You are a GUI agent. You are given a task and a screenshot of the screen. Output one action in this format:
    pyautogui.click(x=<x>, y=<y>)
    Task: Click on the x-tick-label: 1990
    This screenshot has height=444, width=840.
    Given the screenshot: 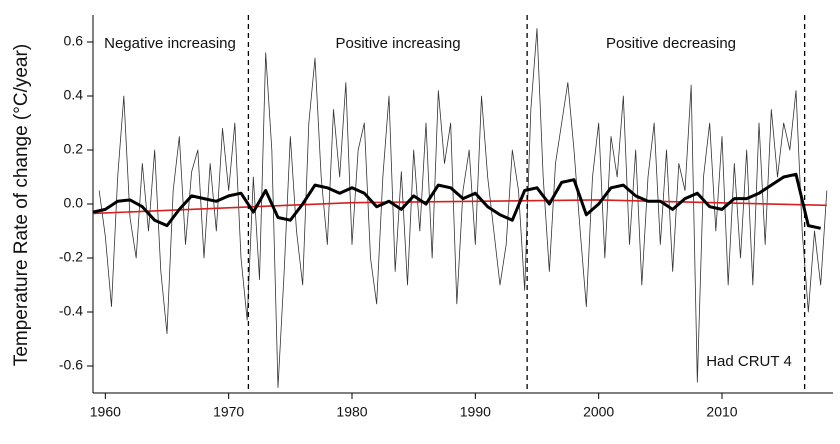 What is the action you would take?
    pyautogui.click(x=475, y=412)
    